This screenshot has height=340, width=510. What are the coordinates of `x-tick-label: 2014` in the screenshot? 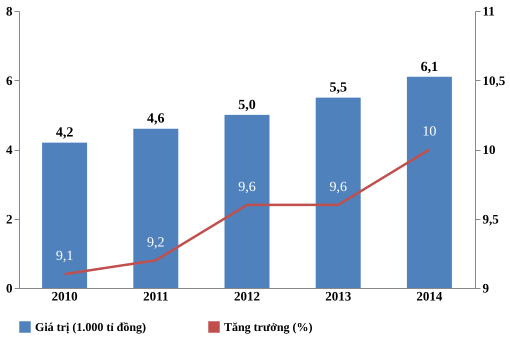 It's located at (429, 296).